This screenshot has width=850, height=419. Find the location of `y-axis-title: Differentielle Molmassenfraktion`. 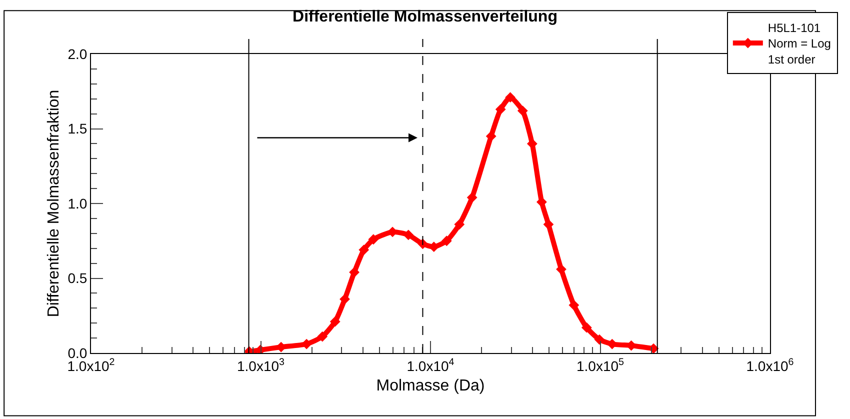

y-axis-title: Differentielle Molmassenfraktion is located at coordinates (54, 204).